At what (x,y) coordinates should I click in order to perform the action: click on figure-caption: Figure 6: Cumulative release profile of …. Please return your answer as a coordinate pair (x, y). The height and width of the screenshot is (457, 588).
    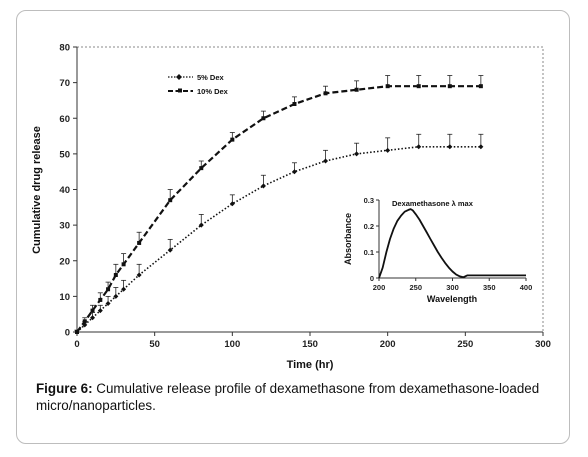
    Looking at the image, I should click on (293, 397).